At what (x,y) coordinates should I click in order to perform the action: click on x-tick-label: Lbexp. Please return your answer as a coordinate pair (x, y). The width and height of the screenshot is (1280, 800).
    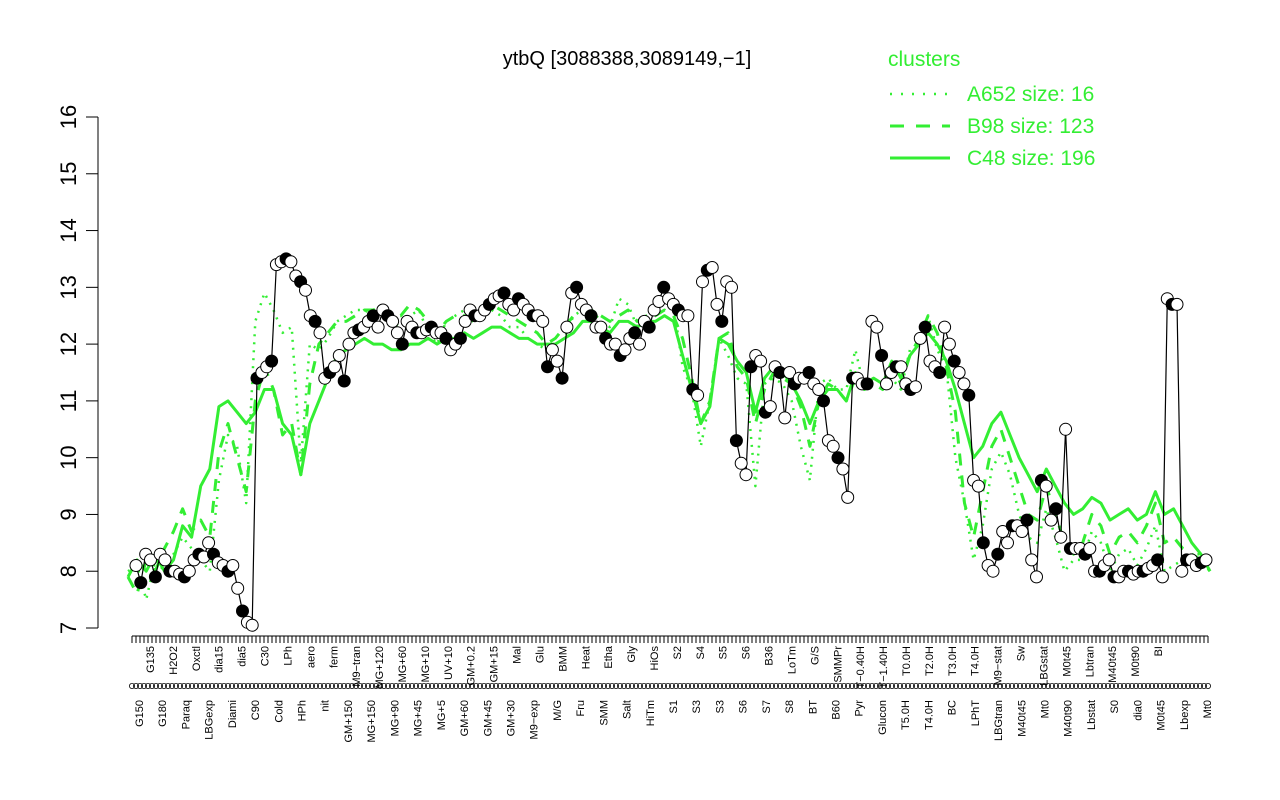
    Looking at the image, I should click on (1185, 715).